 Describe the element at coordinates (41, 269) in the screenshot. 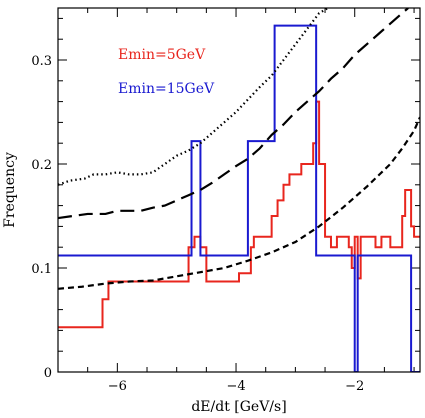

I see `y-tick-label: 0.1` at that location.